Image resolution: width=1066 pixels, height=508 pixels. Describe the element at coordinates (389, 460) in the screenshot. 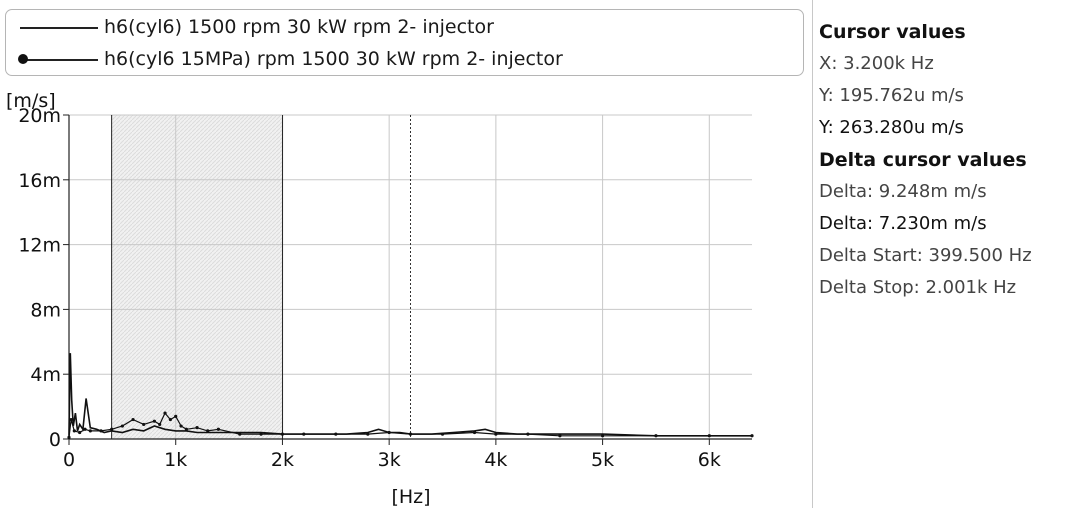

I see `x-tick-label: 3k` at that location.